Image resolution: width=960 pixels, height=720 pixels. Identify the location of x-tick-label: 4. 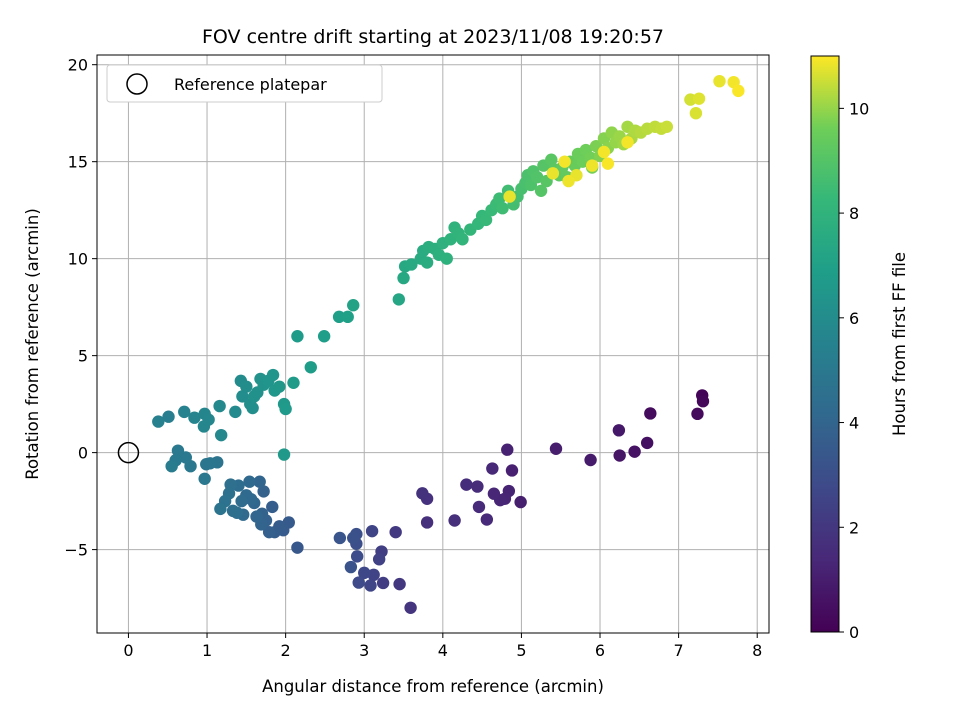
(443, 650).